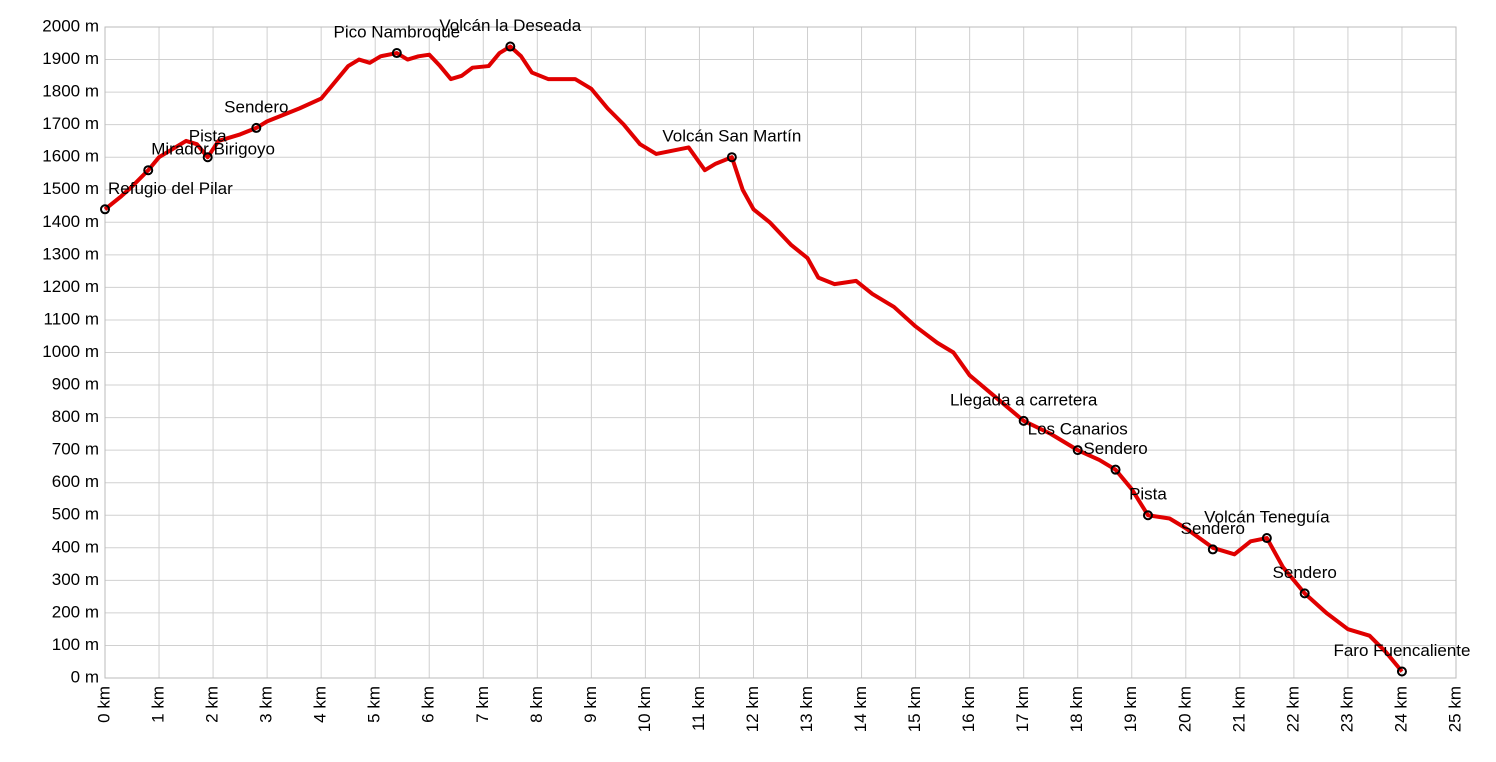 The width and height of the screenshot is (1496, 762). I want to click on y-tick-label: 100 m, so click(75, 644).